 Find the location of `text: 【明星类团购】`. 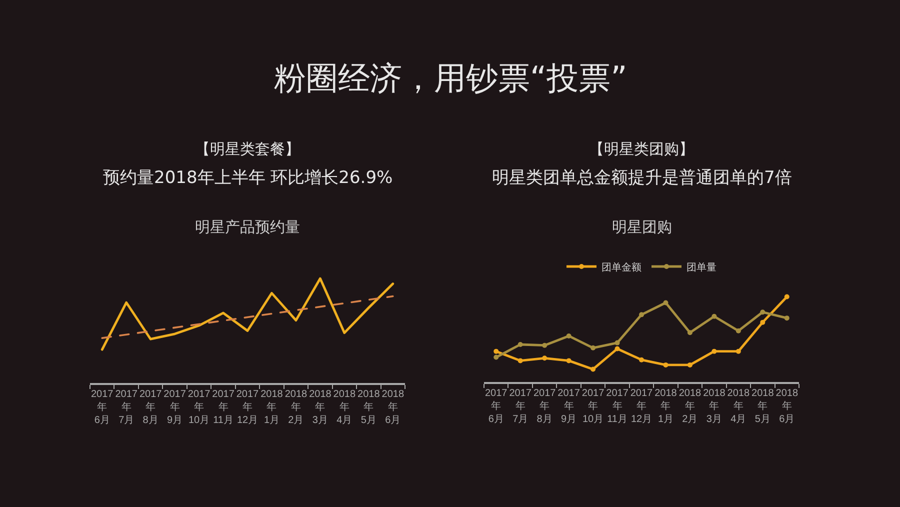

text: 【明星类团购】 is located at coordinates (641, 149).